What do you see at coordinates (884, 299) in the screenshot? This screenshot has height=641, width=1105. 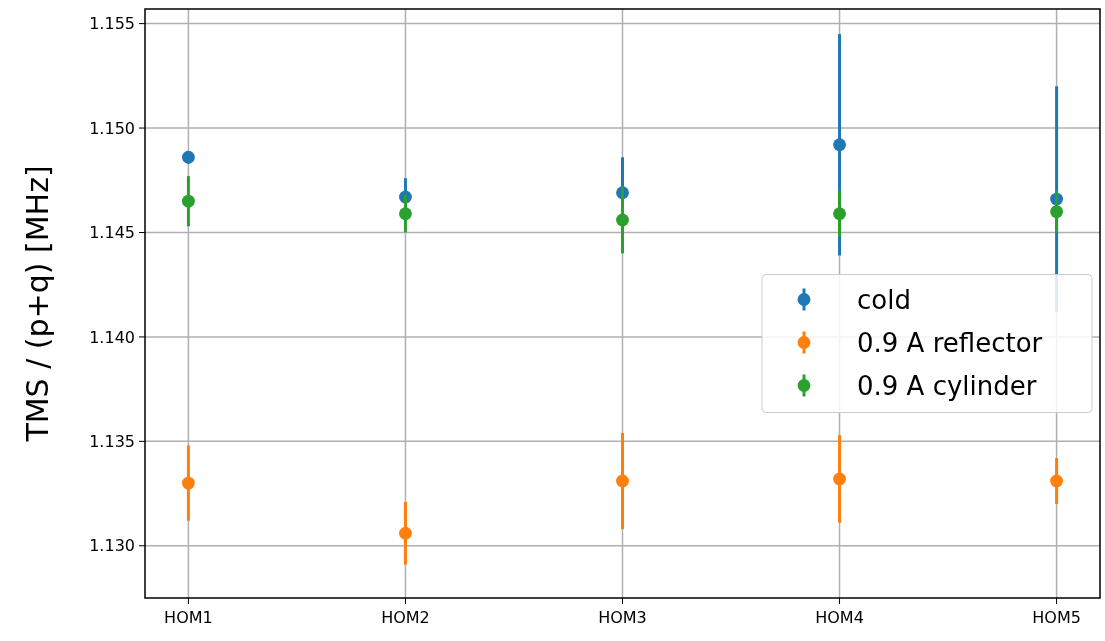 I see `legend-label: cold` at bounding box center [884, 299].